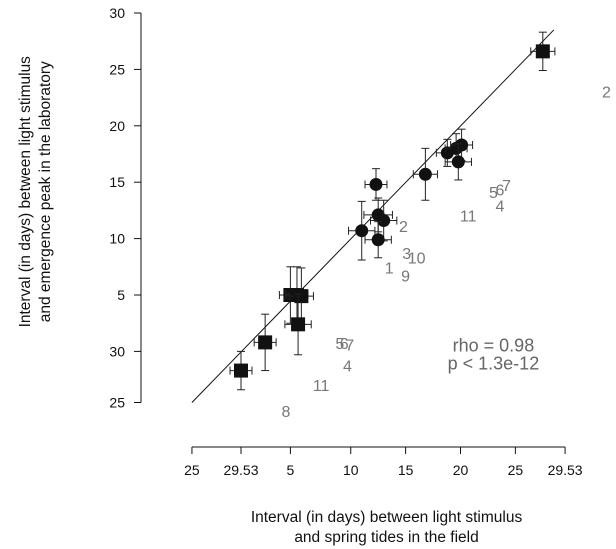  I want to click on point-label: 10, so click(417, 258).